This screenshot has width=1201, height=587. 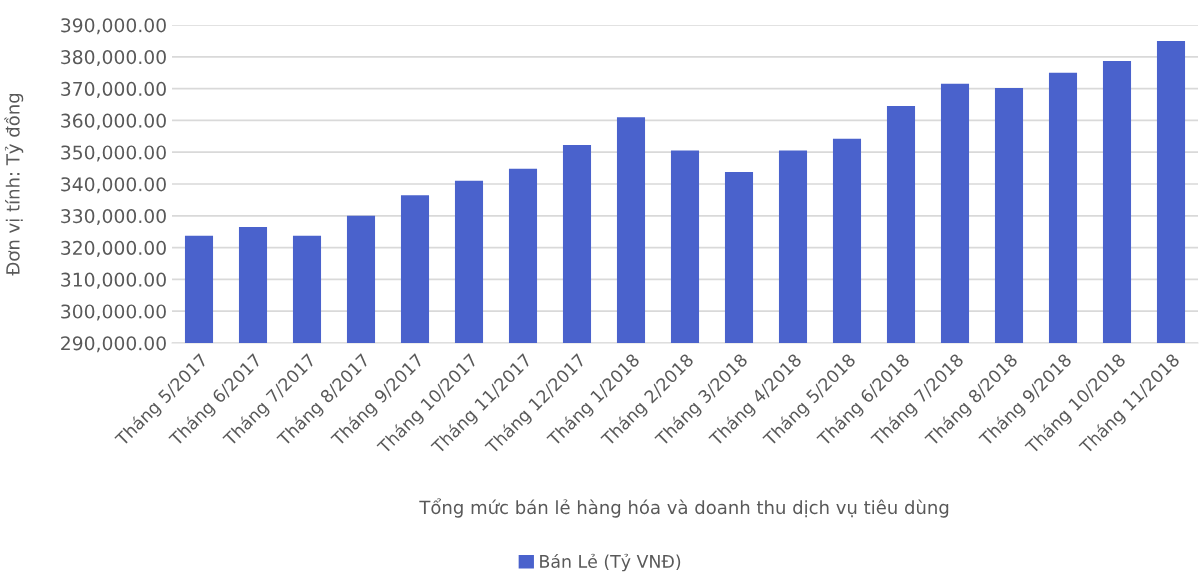 I want to click on y-tick-label: 320,000.00, so click(x=113, y=248).